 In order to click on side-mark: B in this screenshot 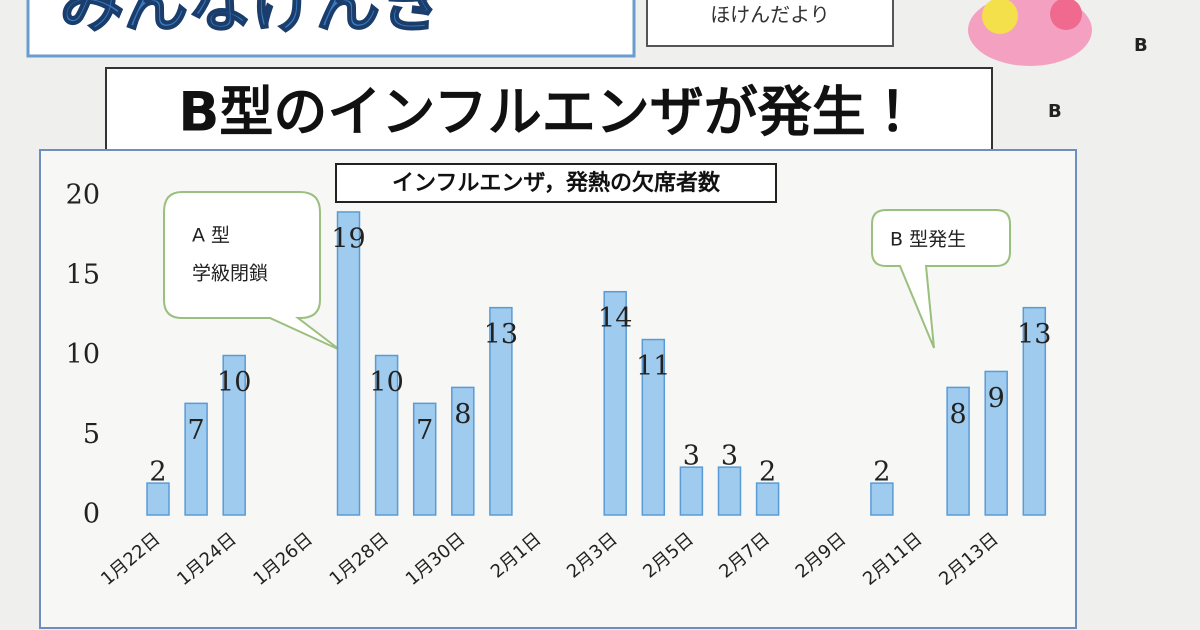, I will do `click(1055, 111)`.